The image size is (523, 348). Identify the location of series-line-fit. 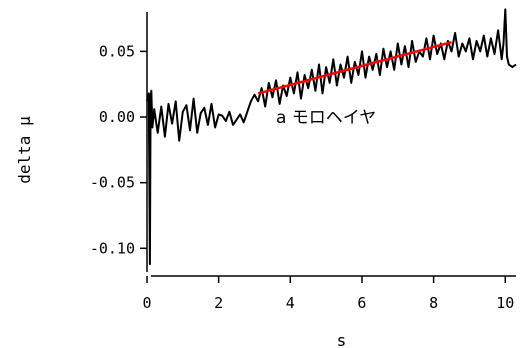
(354, 67).